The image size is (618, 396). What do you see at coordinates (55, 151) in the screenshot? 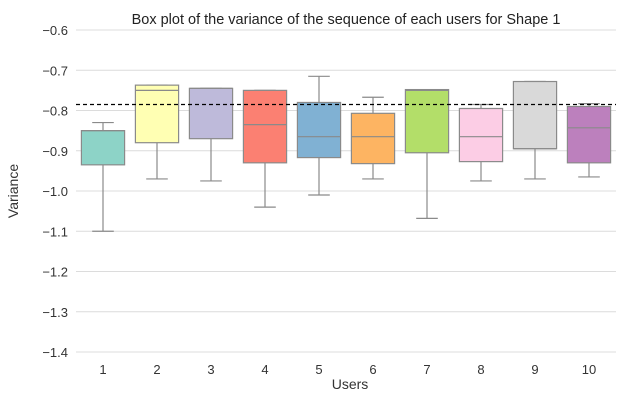
I see `y-tick-label: −0.9` at bounding box center [55, 151].